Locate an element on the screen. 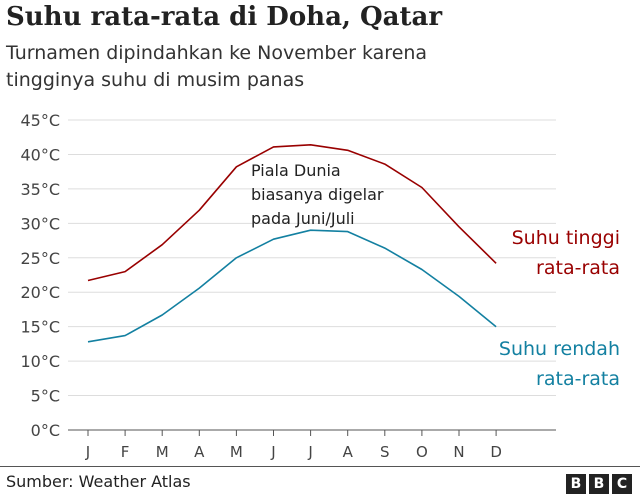  subtitle-line-2: tingginya suhu di musim panas is located at coordinates (155, 80).